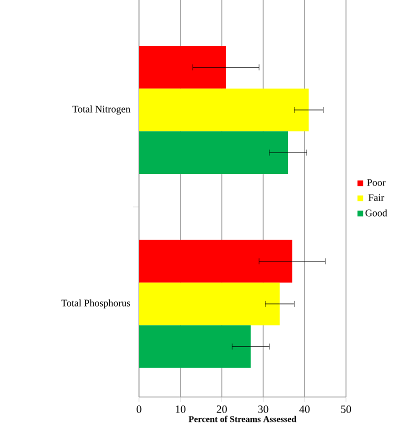 This screenshot has height=446, width=412. What do you see at coordinates (101, 110) in the screenshot?
I see `y-tick-label: Total Nitrogen` at bounding box center [101, 110].